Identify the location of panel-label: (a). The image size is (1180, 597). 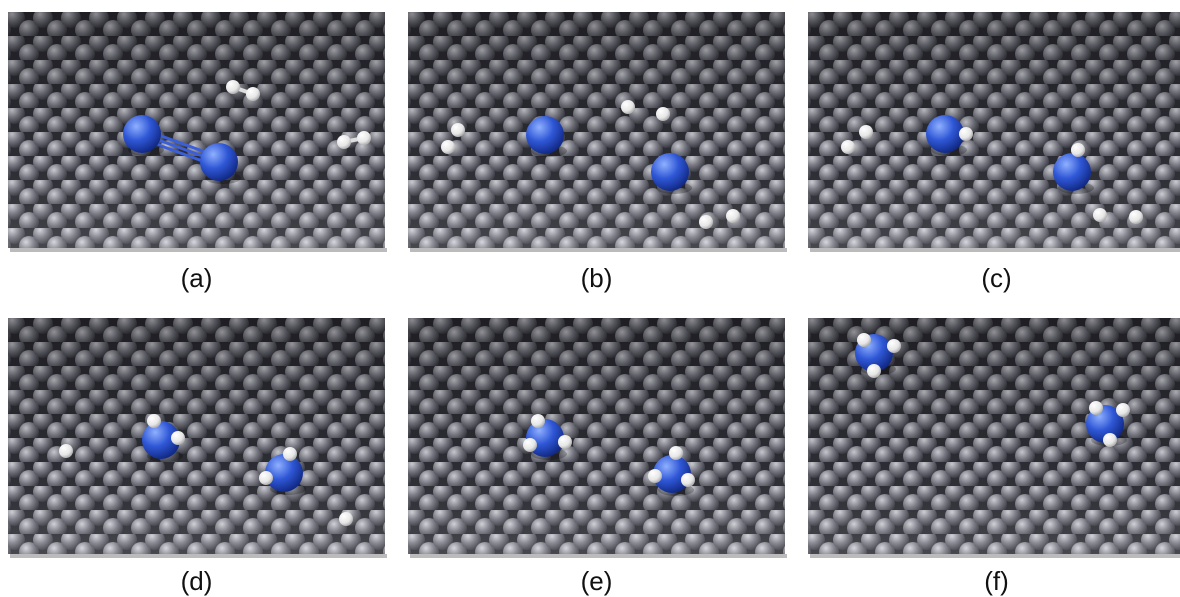
(197, 278).